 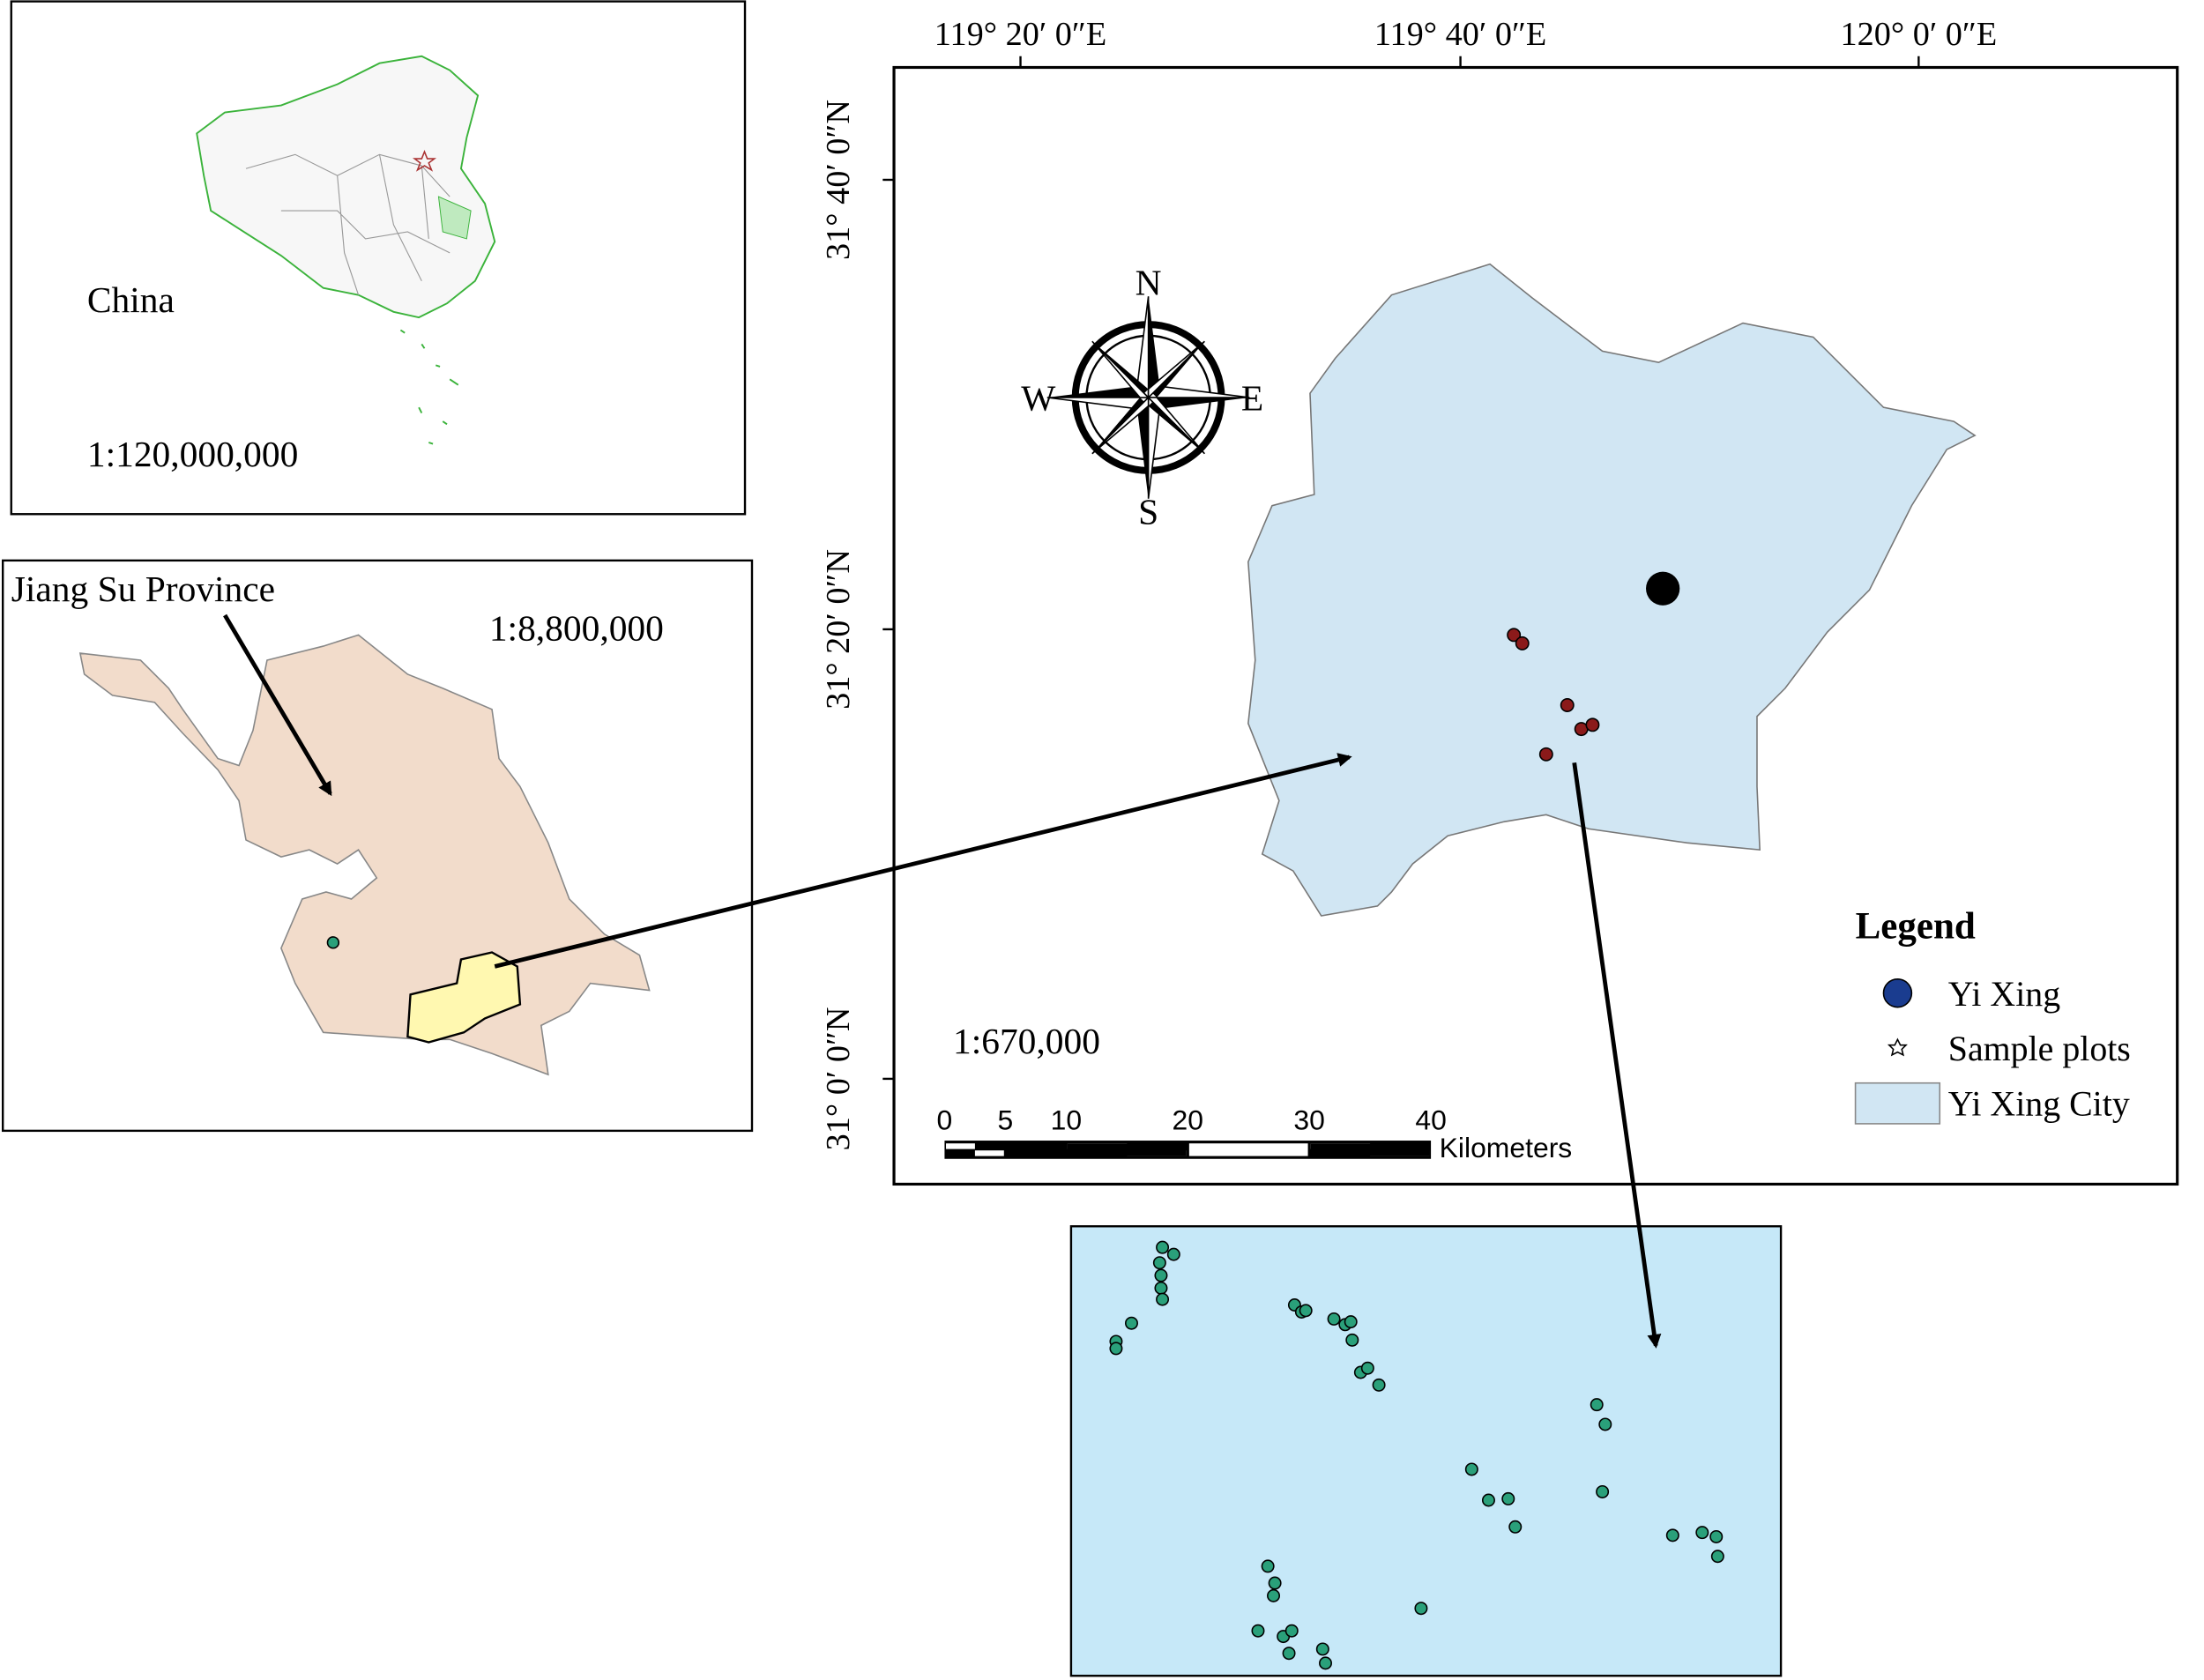 What do you see at coordinates (464, 997) in the screenshot?
I see `yixing-small` at bounding box center [464, 997].